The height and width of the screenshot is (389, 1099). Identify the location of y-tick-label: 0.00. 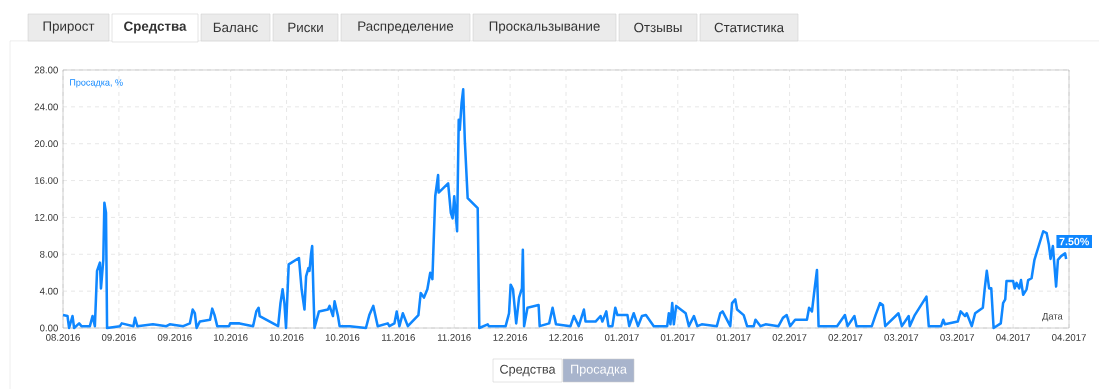
(48, 328).